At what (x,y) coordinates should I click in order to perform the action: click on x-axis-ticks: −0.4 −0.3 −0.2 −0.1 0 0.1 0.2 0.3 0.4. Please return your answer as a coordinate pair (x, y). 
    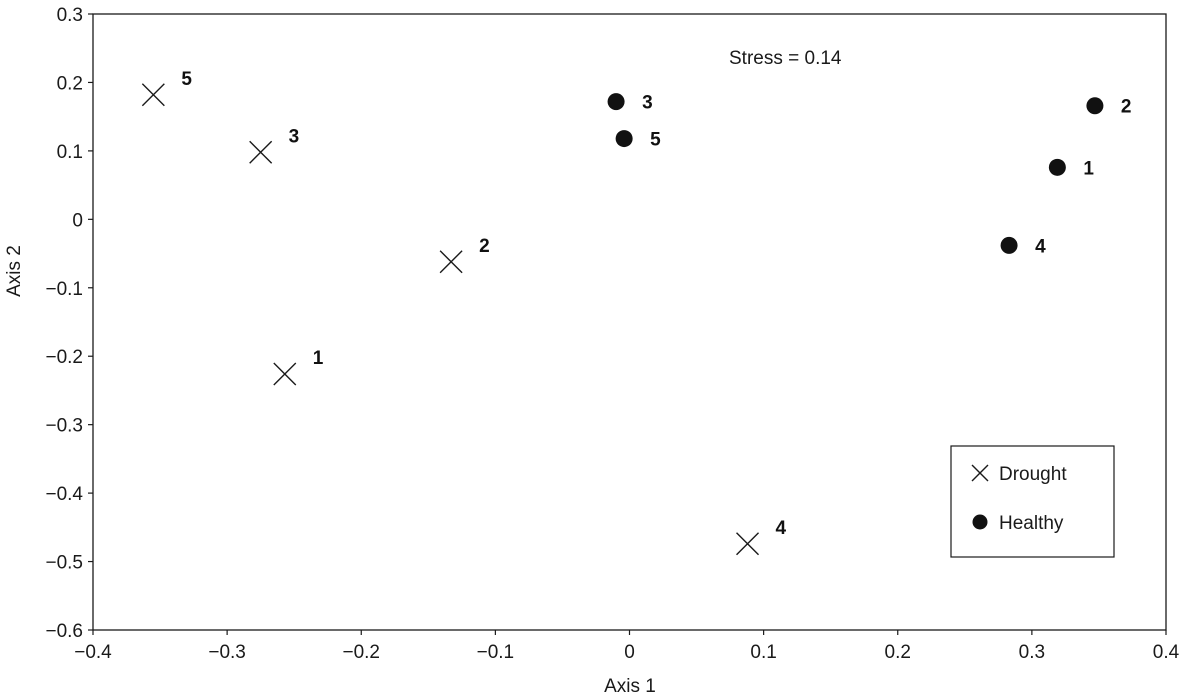
    Looking at the image, I should click on (627, 646).